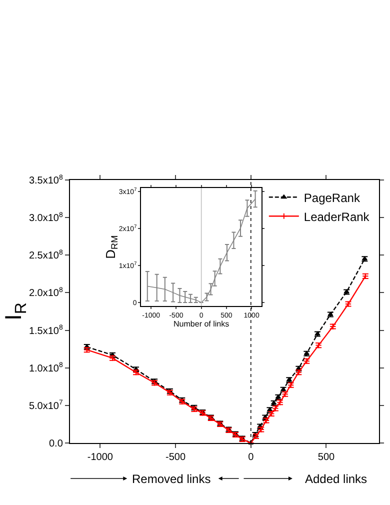 This screenshot has height=505, width=390. What do you see at coordinates (45, 218) in the screenshot?
I see `y-tick-label: 3.0x10$^{8}$` at bounding box center [45, 218].